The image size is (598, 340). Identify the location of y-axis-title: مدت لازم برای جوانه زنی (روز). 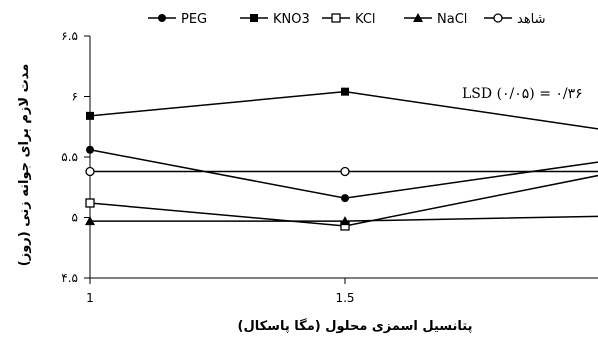
(24, 165).